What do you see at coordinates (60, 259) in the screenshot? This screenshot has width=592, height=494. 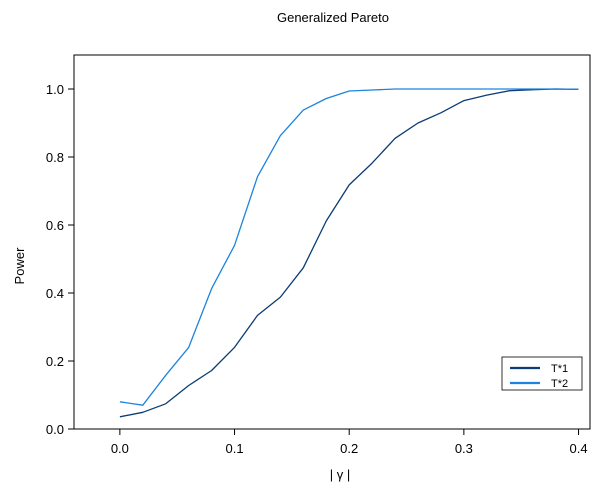 I see `y-axis: 0.0 0.2 0.4 0.6 0.8 1.0` at bounding box center [60, 259].